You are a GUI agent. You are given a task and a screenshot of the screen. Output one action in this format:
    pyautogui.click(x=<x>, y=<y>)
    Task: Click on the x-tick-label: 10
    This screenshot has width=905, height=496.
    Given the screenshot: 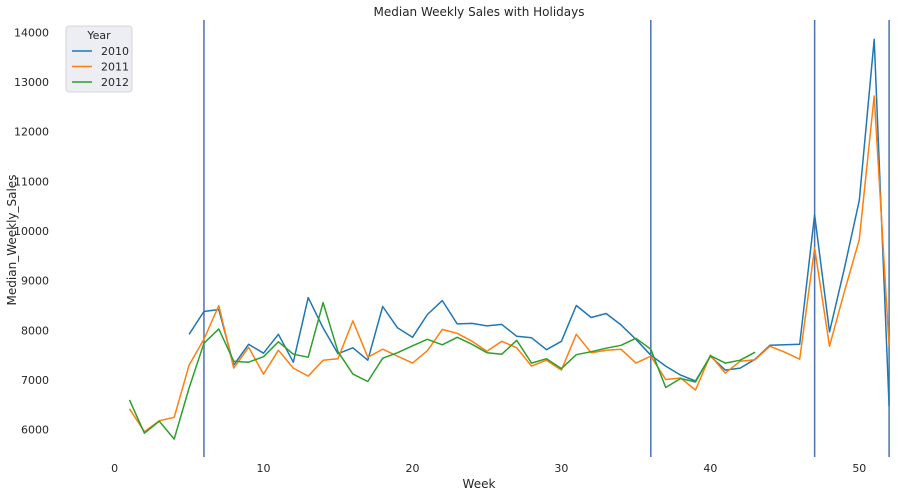 What is the action you would take?
    pyautogui.click(x=264, y=468)
    